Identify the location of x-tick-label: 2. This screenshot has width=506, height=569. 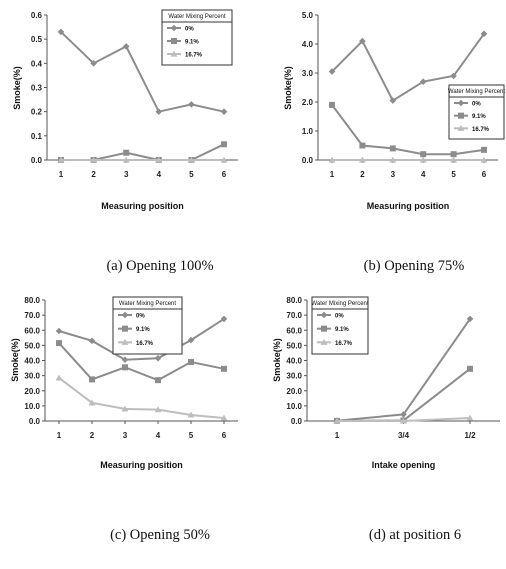
(92, 435).